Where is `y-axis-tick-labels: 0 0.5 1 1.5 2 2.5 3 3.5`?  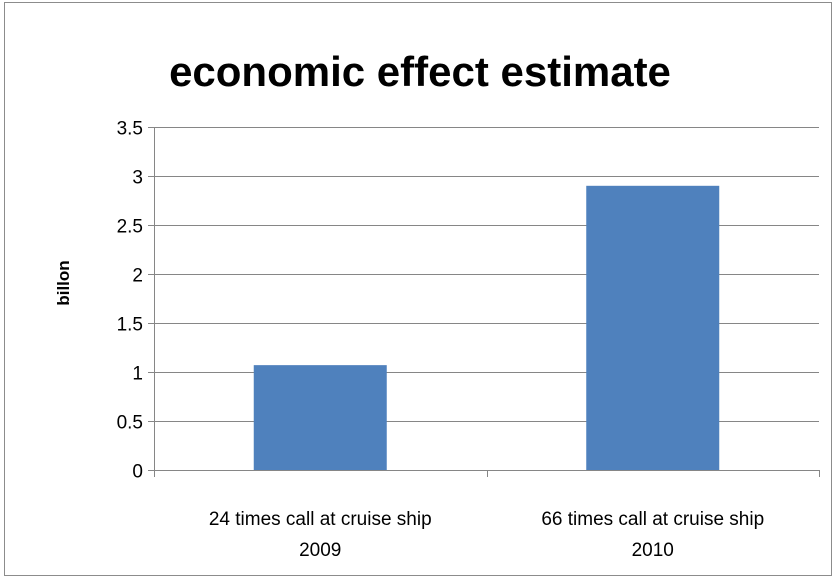
y-axis-tick-labels: 0 0.5 1 1.5 2 2.5 3 3.5 is located at coordinates (130, 301).